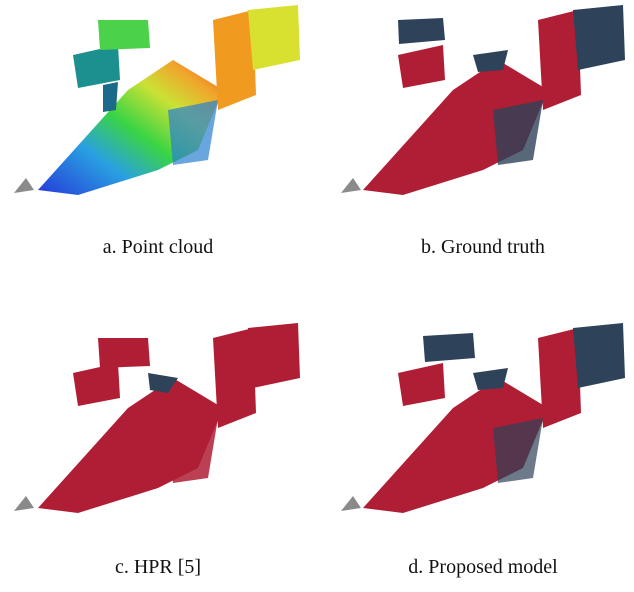  I want to click on proposed-model-image, so click(483, 418).